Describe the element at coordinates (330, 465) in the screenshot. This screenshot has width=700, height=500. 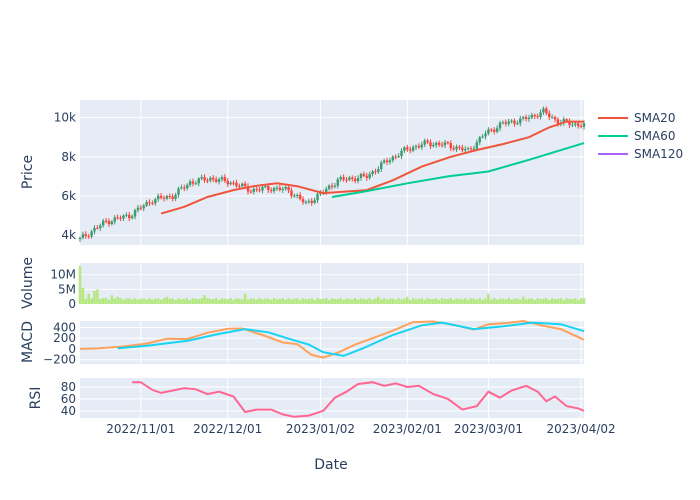
I see `x-axis-title: Date` at that location.